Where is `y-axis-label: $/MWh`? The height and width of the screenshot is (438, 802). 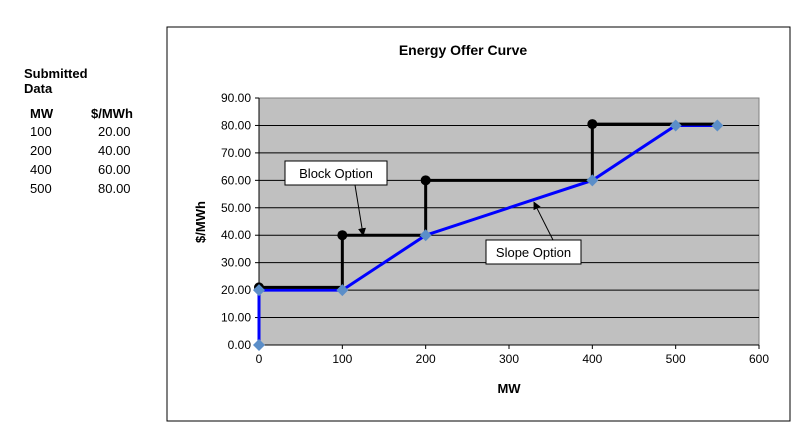
y-axis-label: $/MWh is located at coordinates (200, 222).